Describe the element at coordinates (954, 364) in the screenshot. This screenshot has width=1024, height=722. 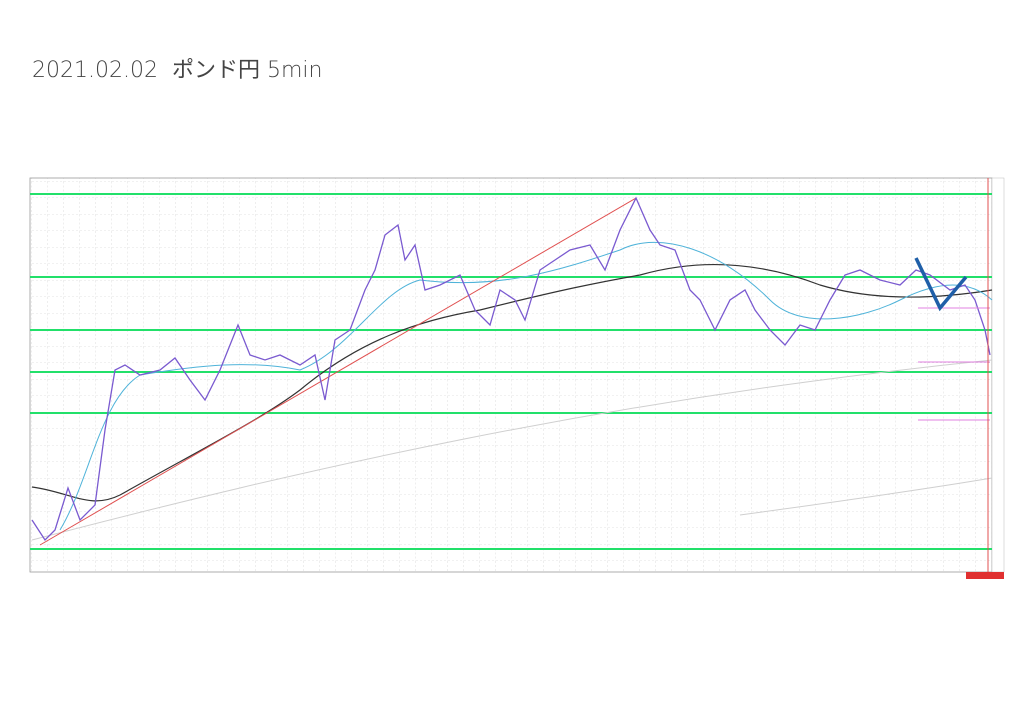
I see `pink-levels` at that location.